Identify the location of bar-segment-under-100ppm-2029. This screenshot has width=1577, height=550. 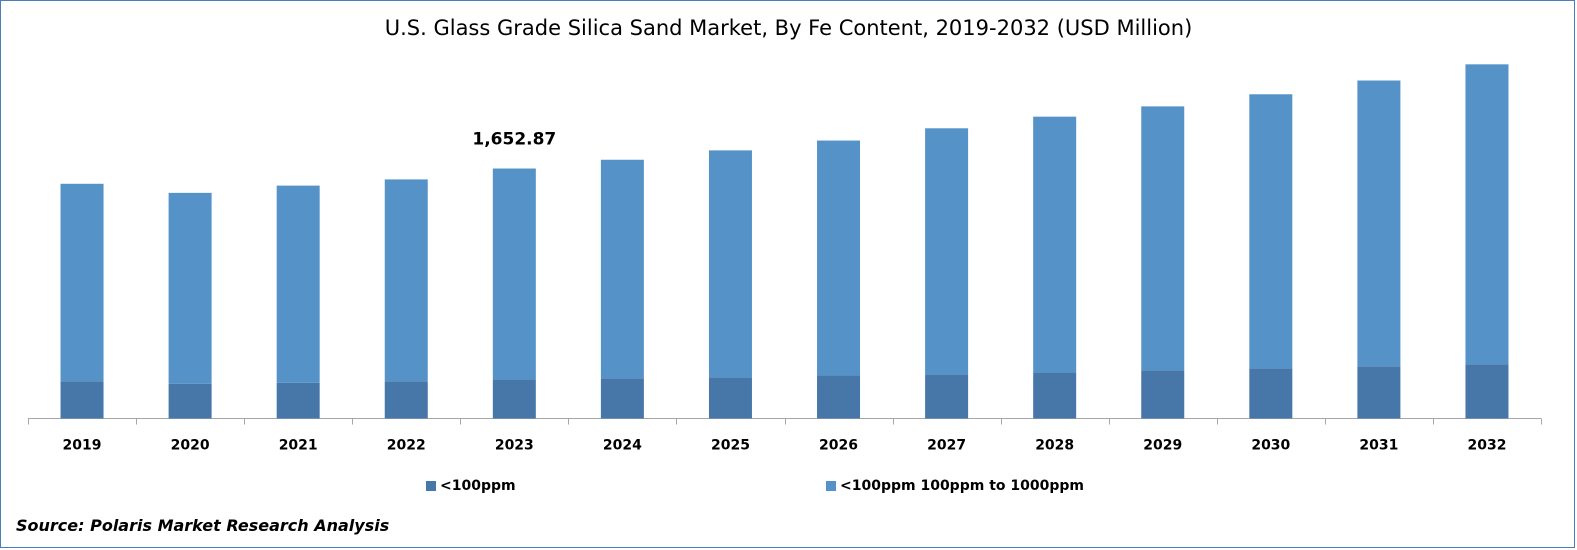
(1163, 394).